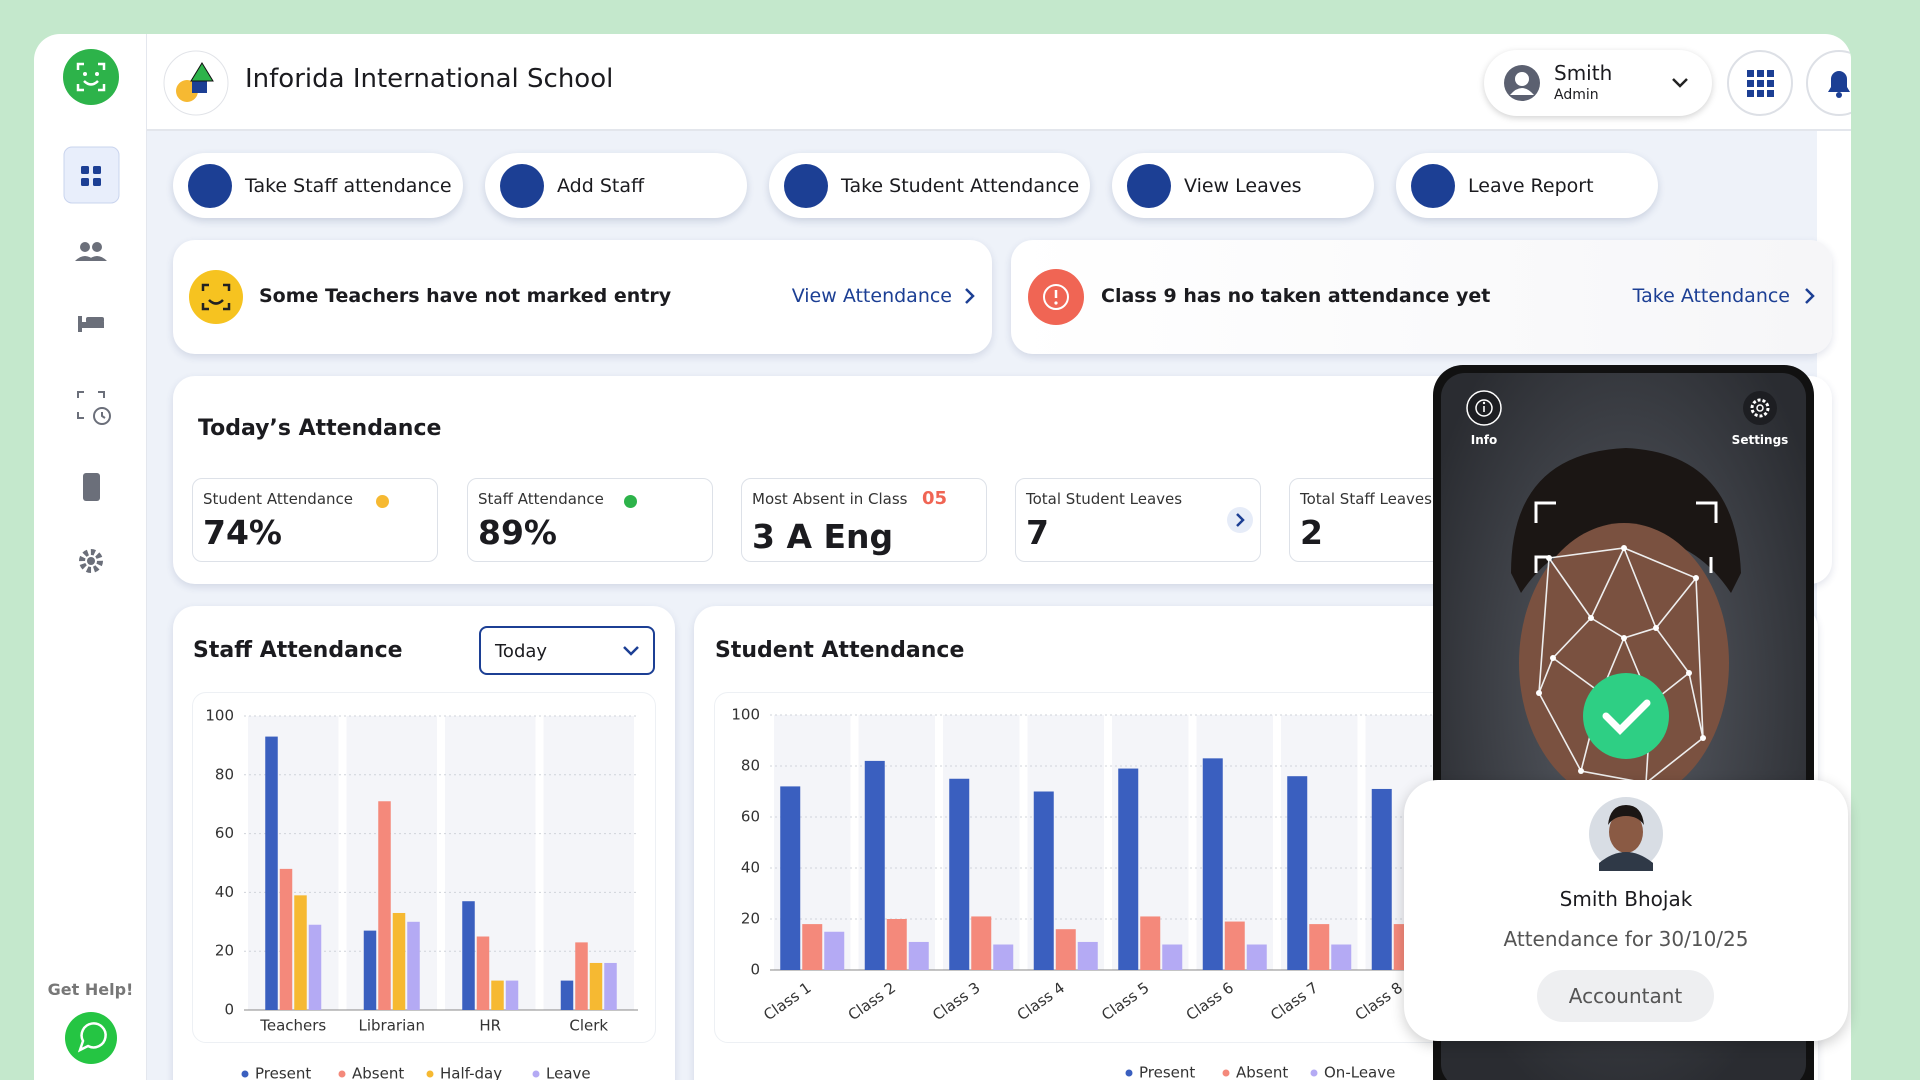 Image resolution: width=1920 pixels, height=1080 pixels. What do you see at coordinates (465, 296) in the screenshot?
I see `alert-message: Some Teachers have not marked entry` at bounding box center [465, 296].